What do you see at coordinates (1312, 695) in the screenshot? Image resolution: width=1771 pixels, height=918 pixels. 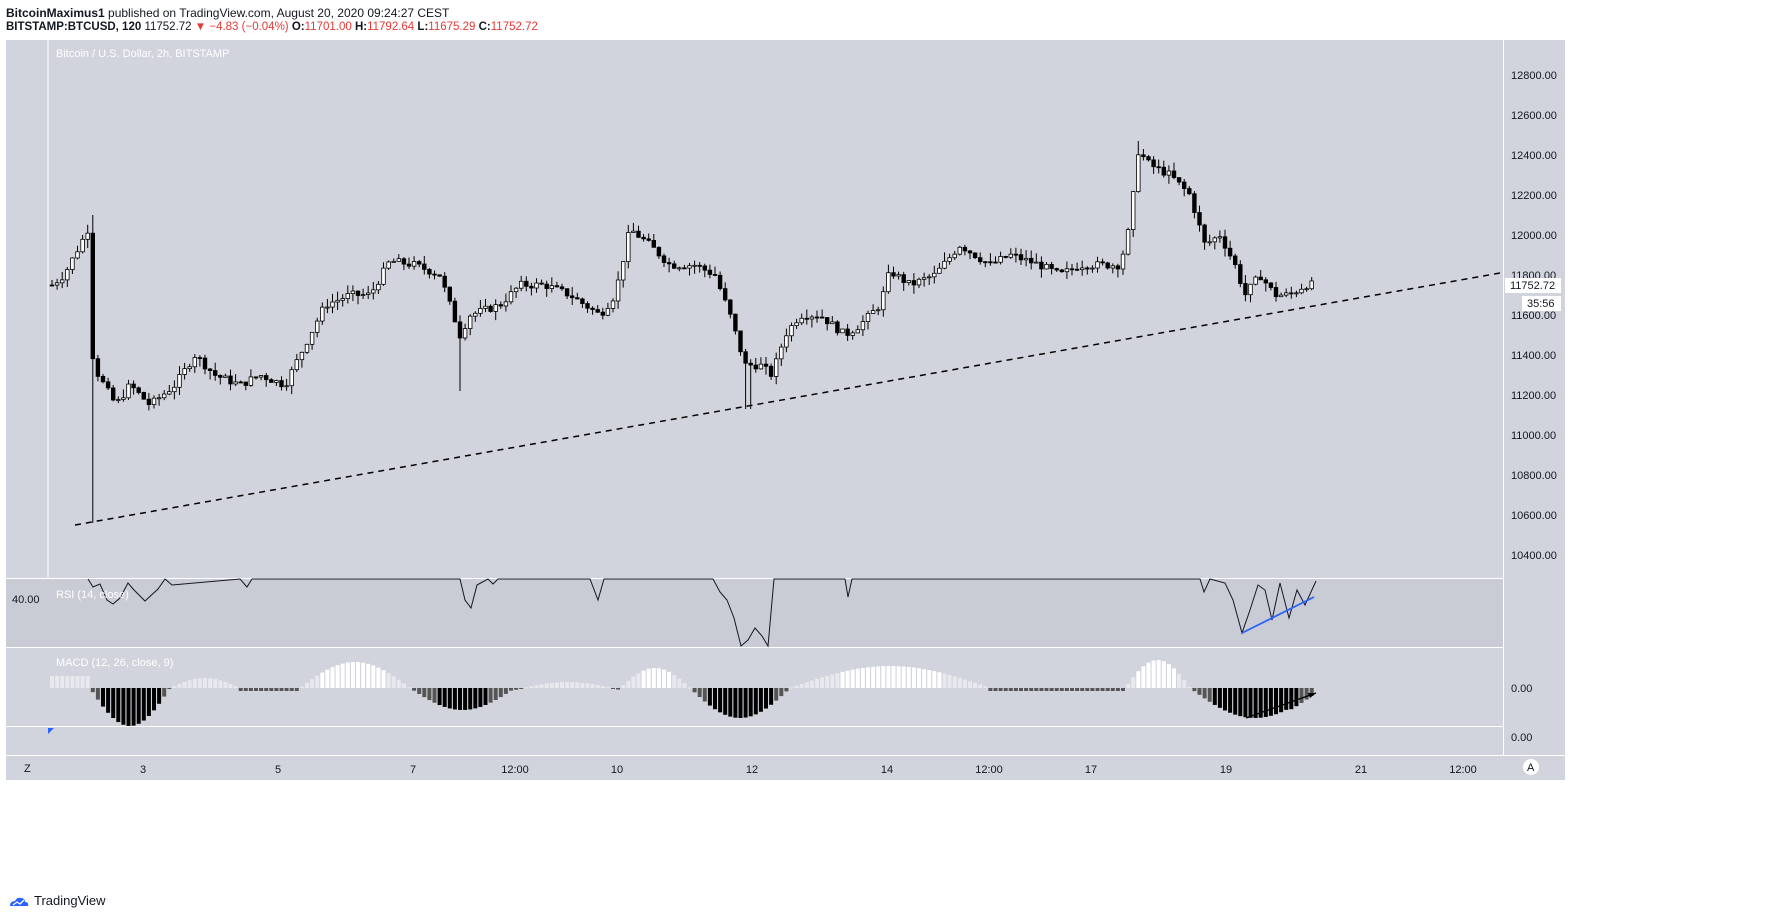 I see `arrow-head-icon` at bounding box center [1312, 695].